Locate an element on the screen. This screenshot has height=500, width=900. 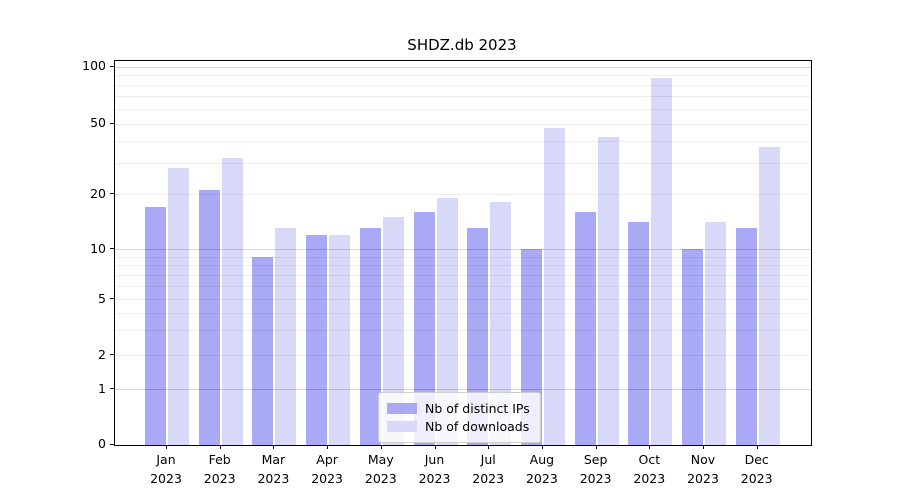
y-tick-label: 100 is located at coordinates (94, 66).